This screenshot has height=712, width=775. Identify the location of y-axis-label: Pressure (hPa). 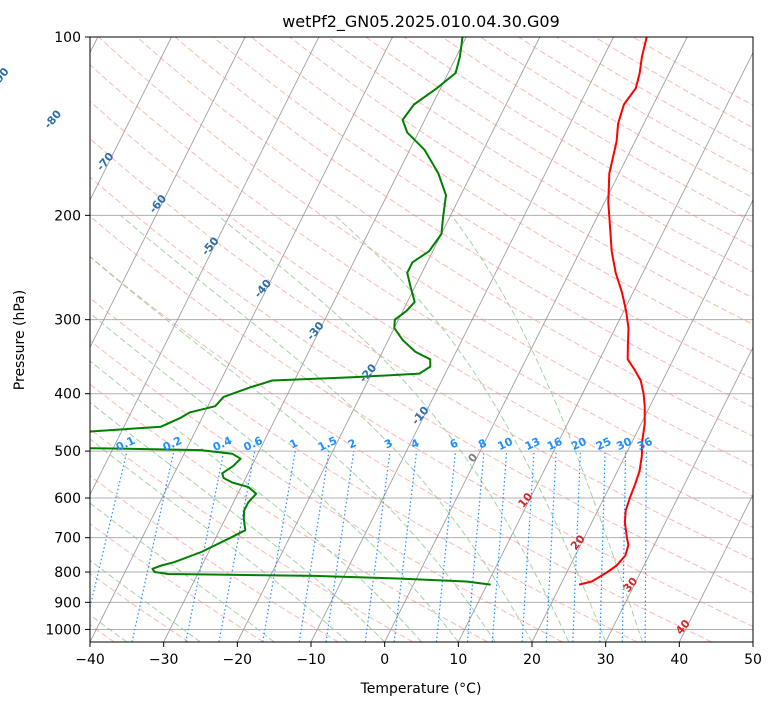
(20, 340).